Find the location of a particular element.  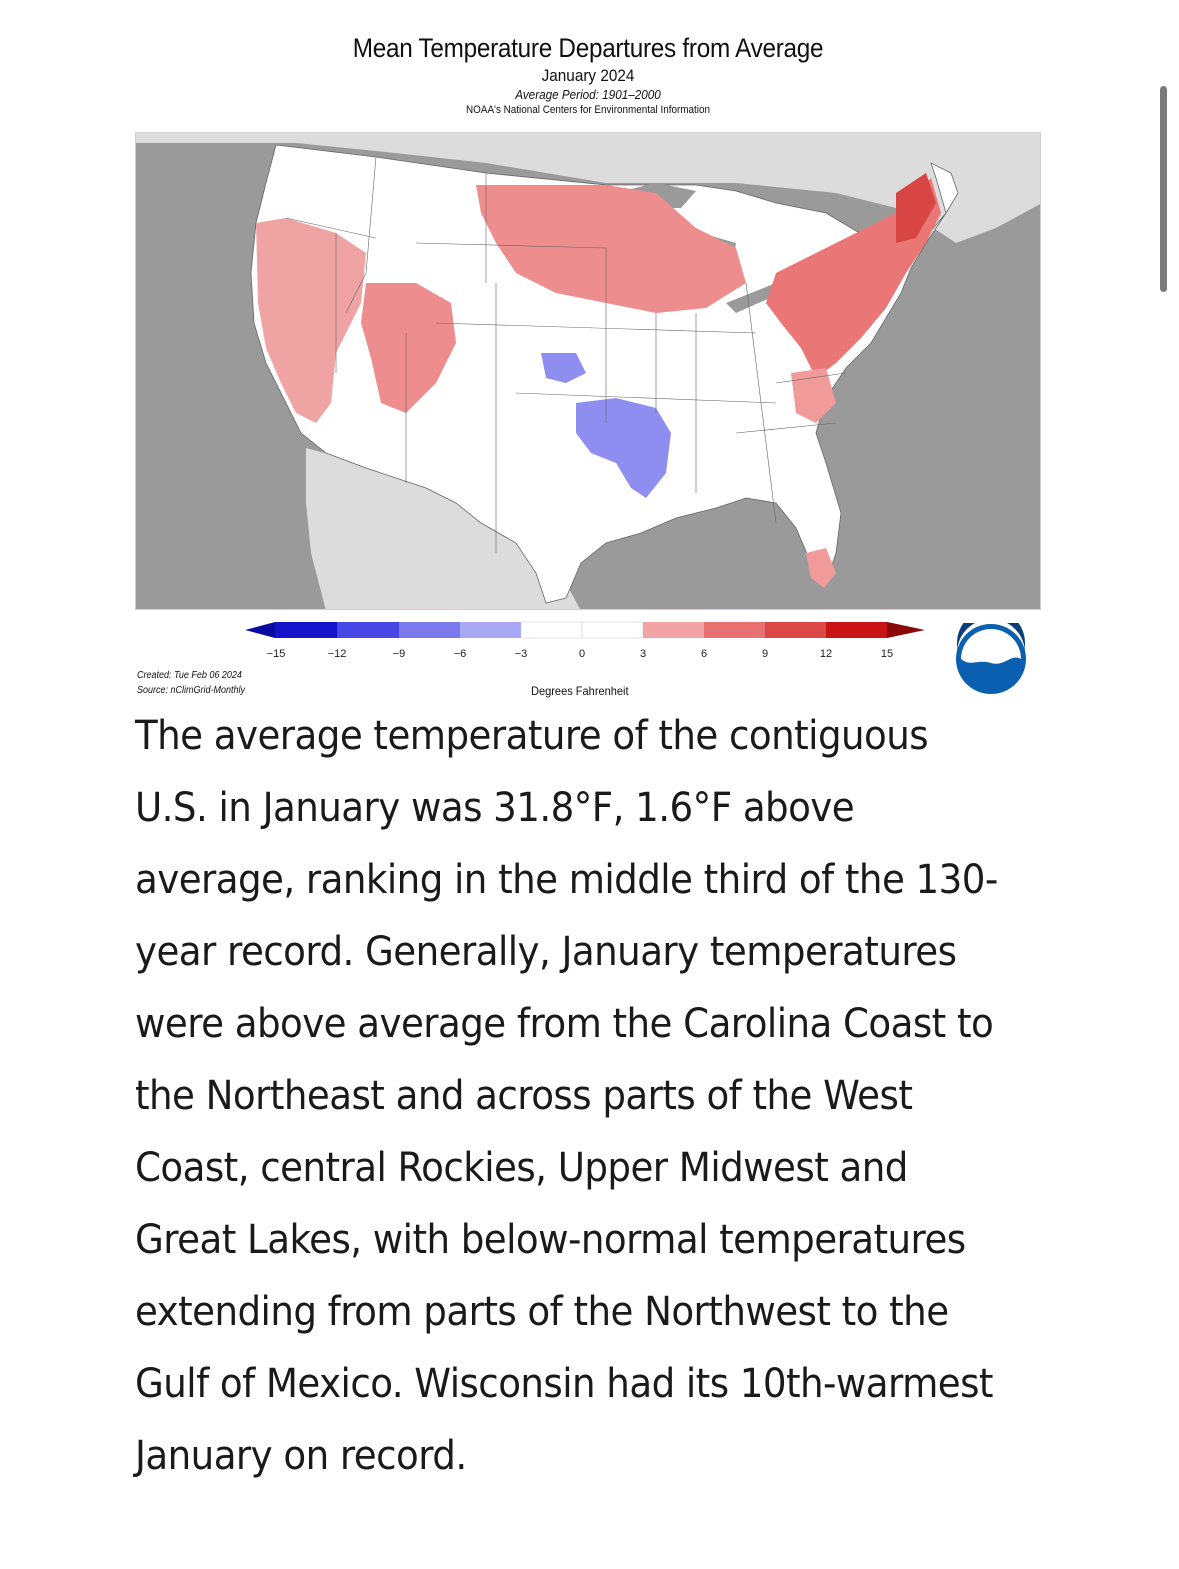

anomaly-kansas is located at coordinates (563, 368).